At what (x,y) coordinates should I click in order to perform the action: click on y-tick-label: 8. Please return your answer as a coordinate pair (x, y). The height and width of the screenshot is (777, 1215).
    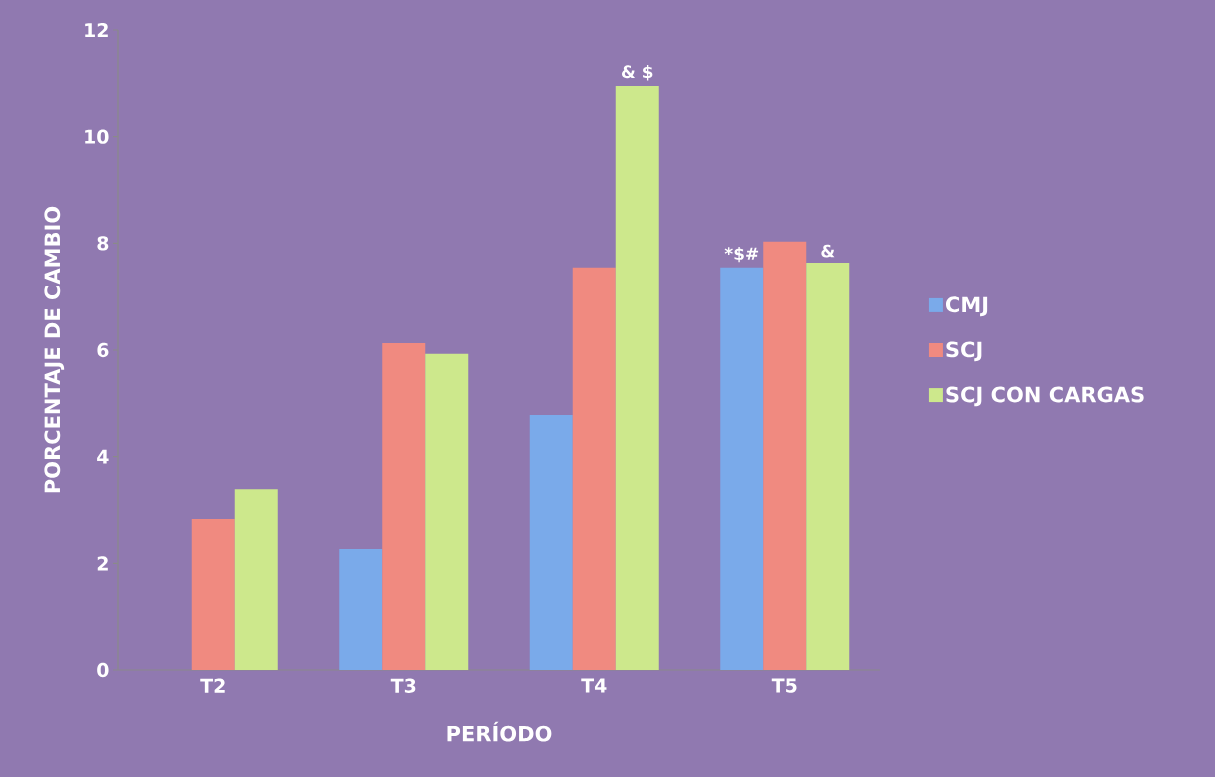
    Looking at the image, I should click on (103, 243).